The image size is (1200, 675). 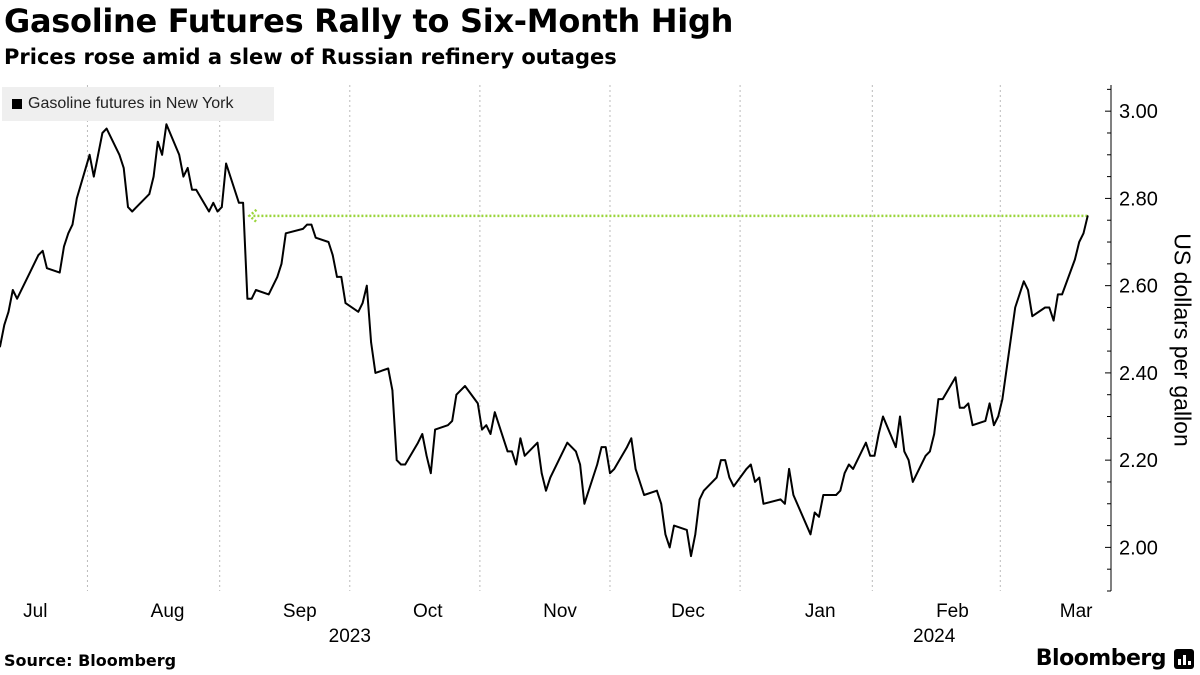 What do you see at coordinates (560, 611) in the screenshot?
I see `x-tick-label: Nov` at bounding box center [560, 611].